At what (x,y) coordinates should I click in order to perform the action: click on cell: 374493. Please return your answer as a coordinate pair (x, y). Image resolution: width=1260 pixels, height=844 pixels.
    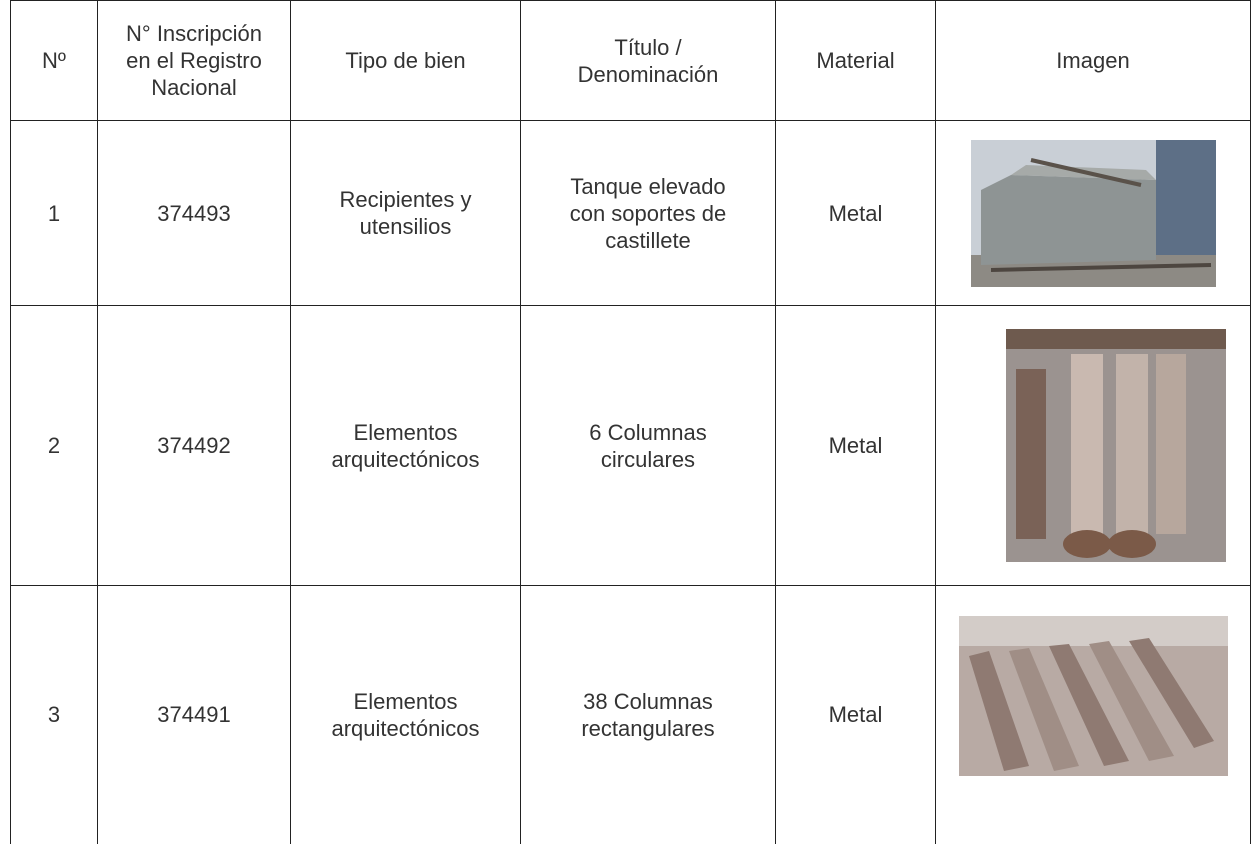
    Looking at the image, I should click on (194, 213).